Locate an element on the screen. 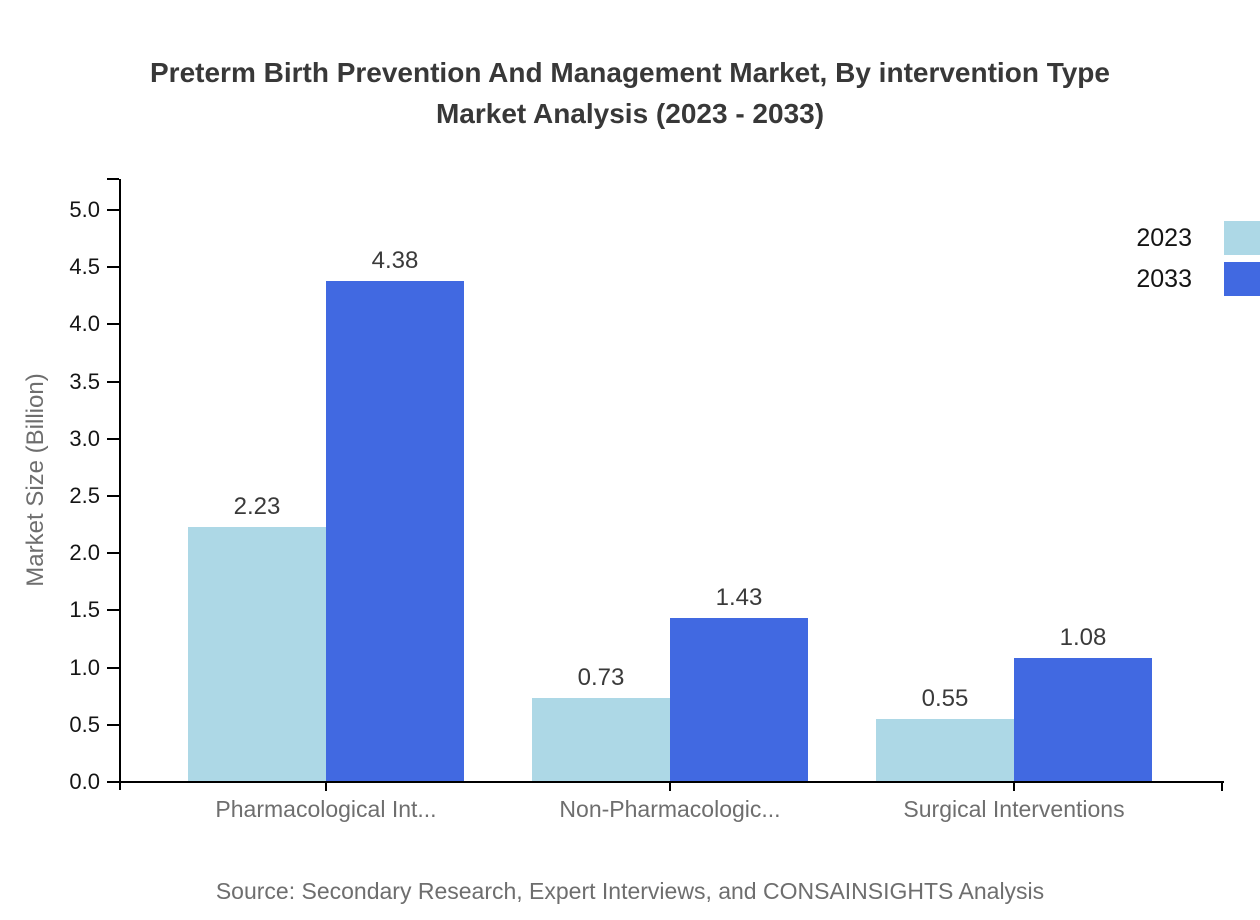 The height and width of the screenshot is (920, 1260). bar-value-label: 1.43 is located at coordinates (739, 597).